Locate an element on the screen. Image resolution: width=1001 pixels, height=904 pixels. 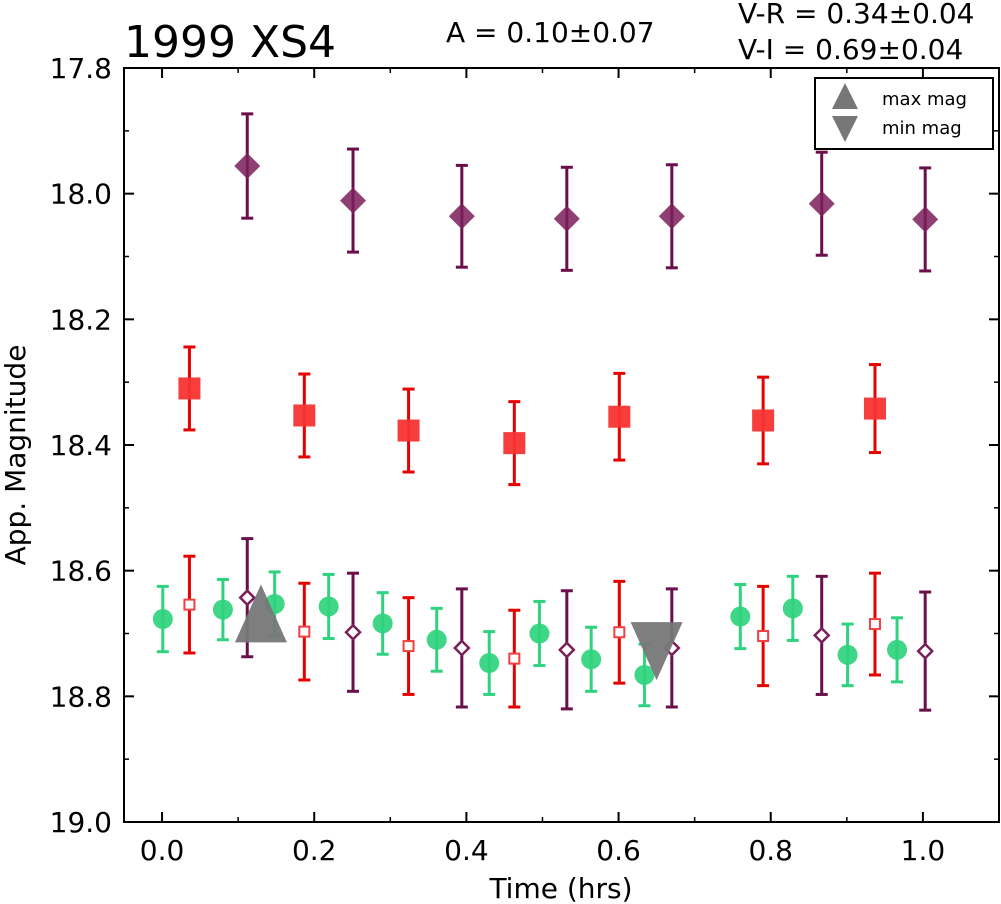
x-tick-label: 0.6 is located at coordinates (618, 850).